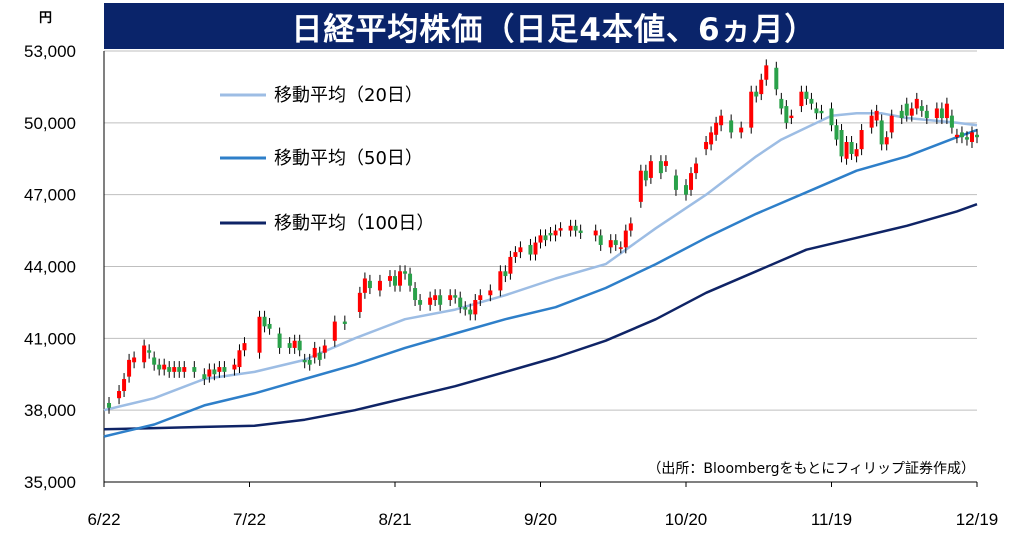 The width and height of the screenshot is (1024, 536). I want to click on y-tick-label: 41,000, so click(50, 338).